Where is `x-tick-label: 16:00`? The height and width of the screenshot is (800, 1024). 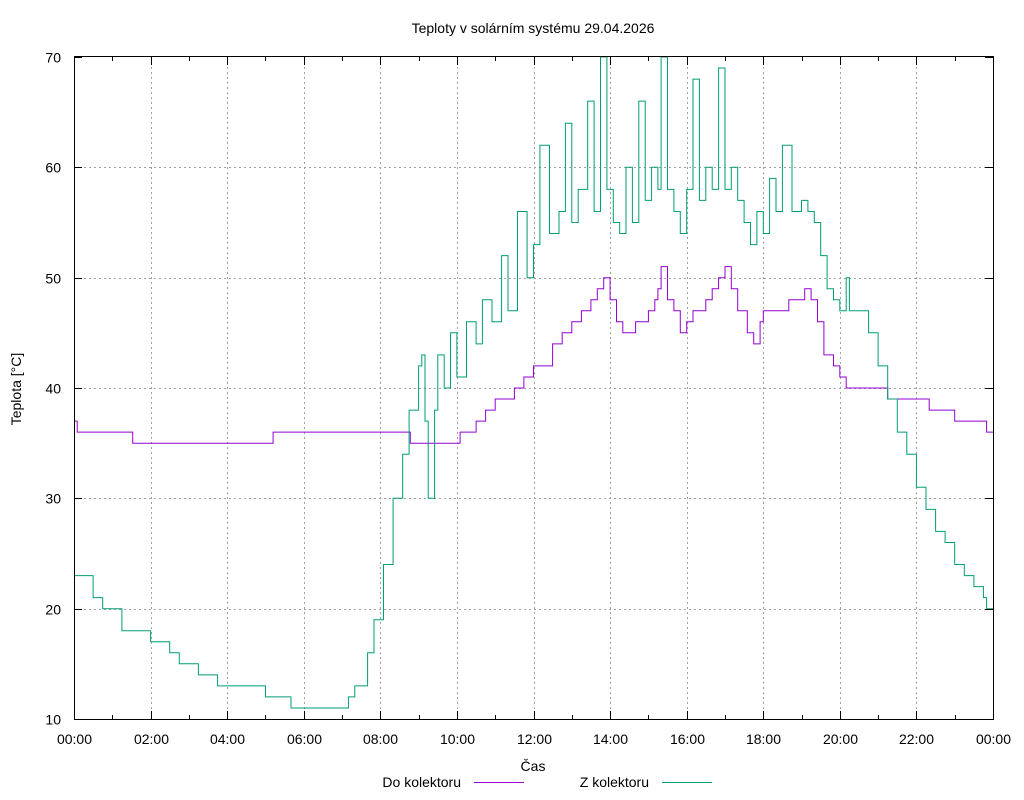 x-tick-label: 16:00 is located at coordinates (687, 739).